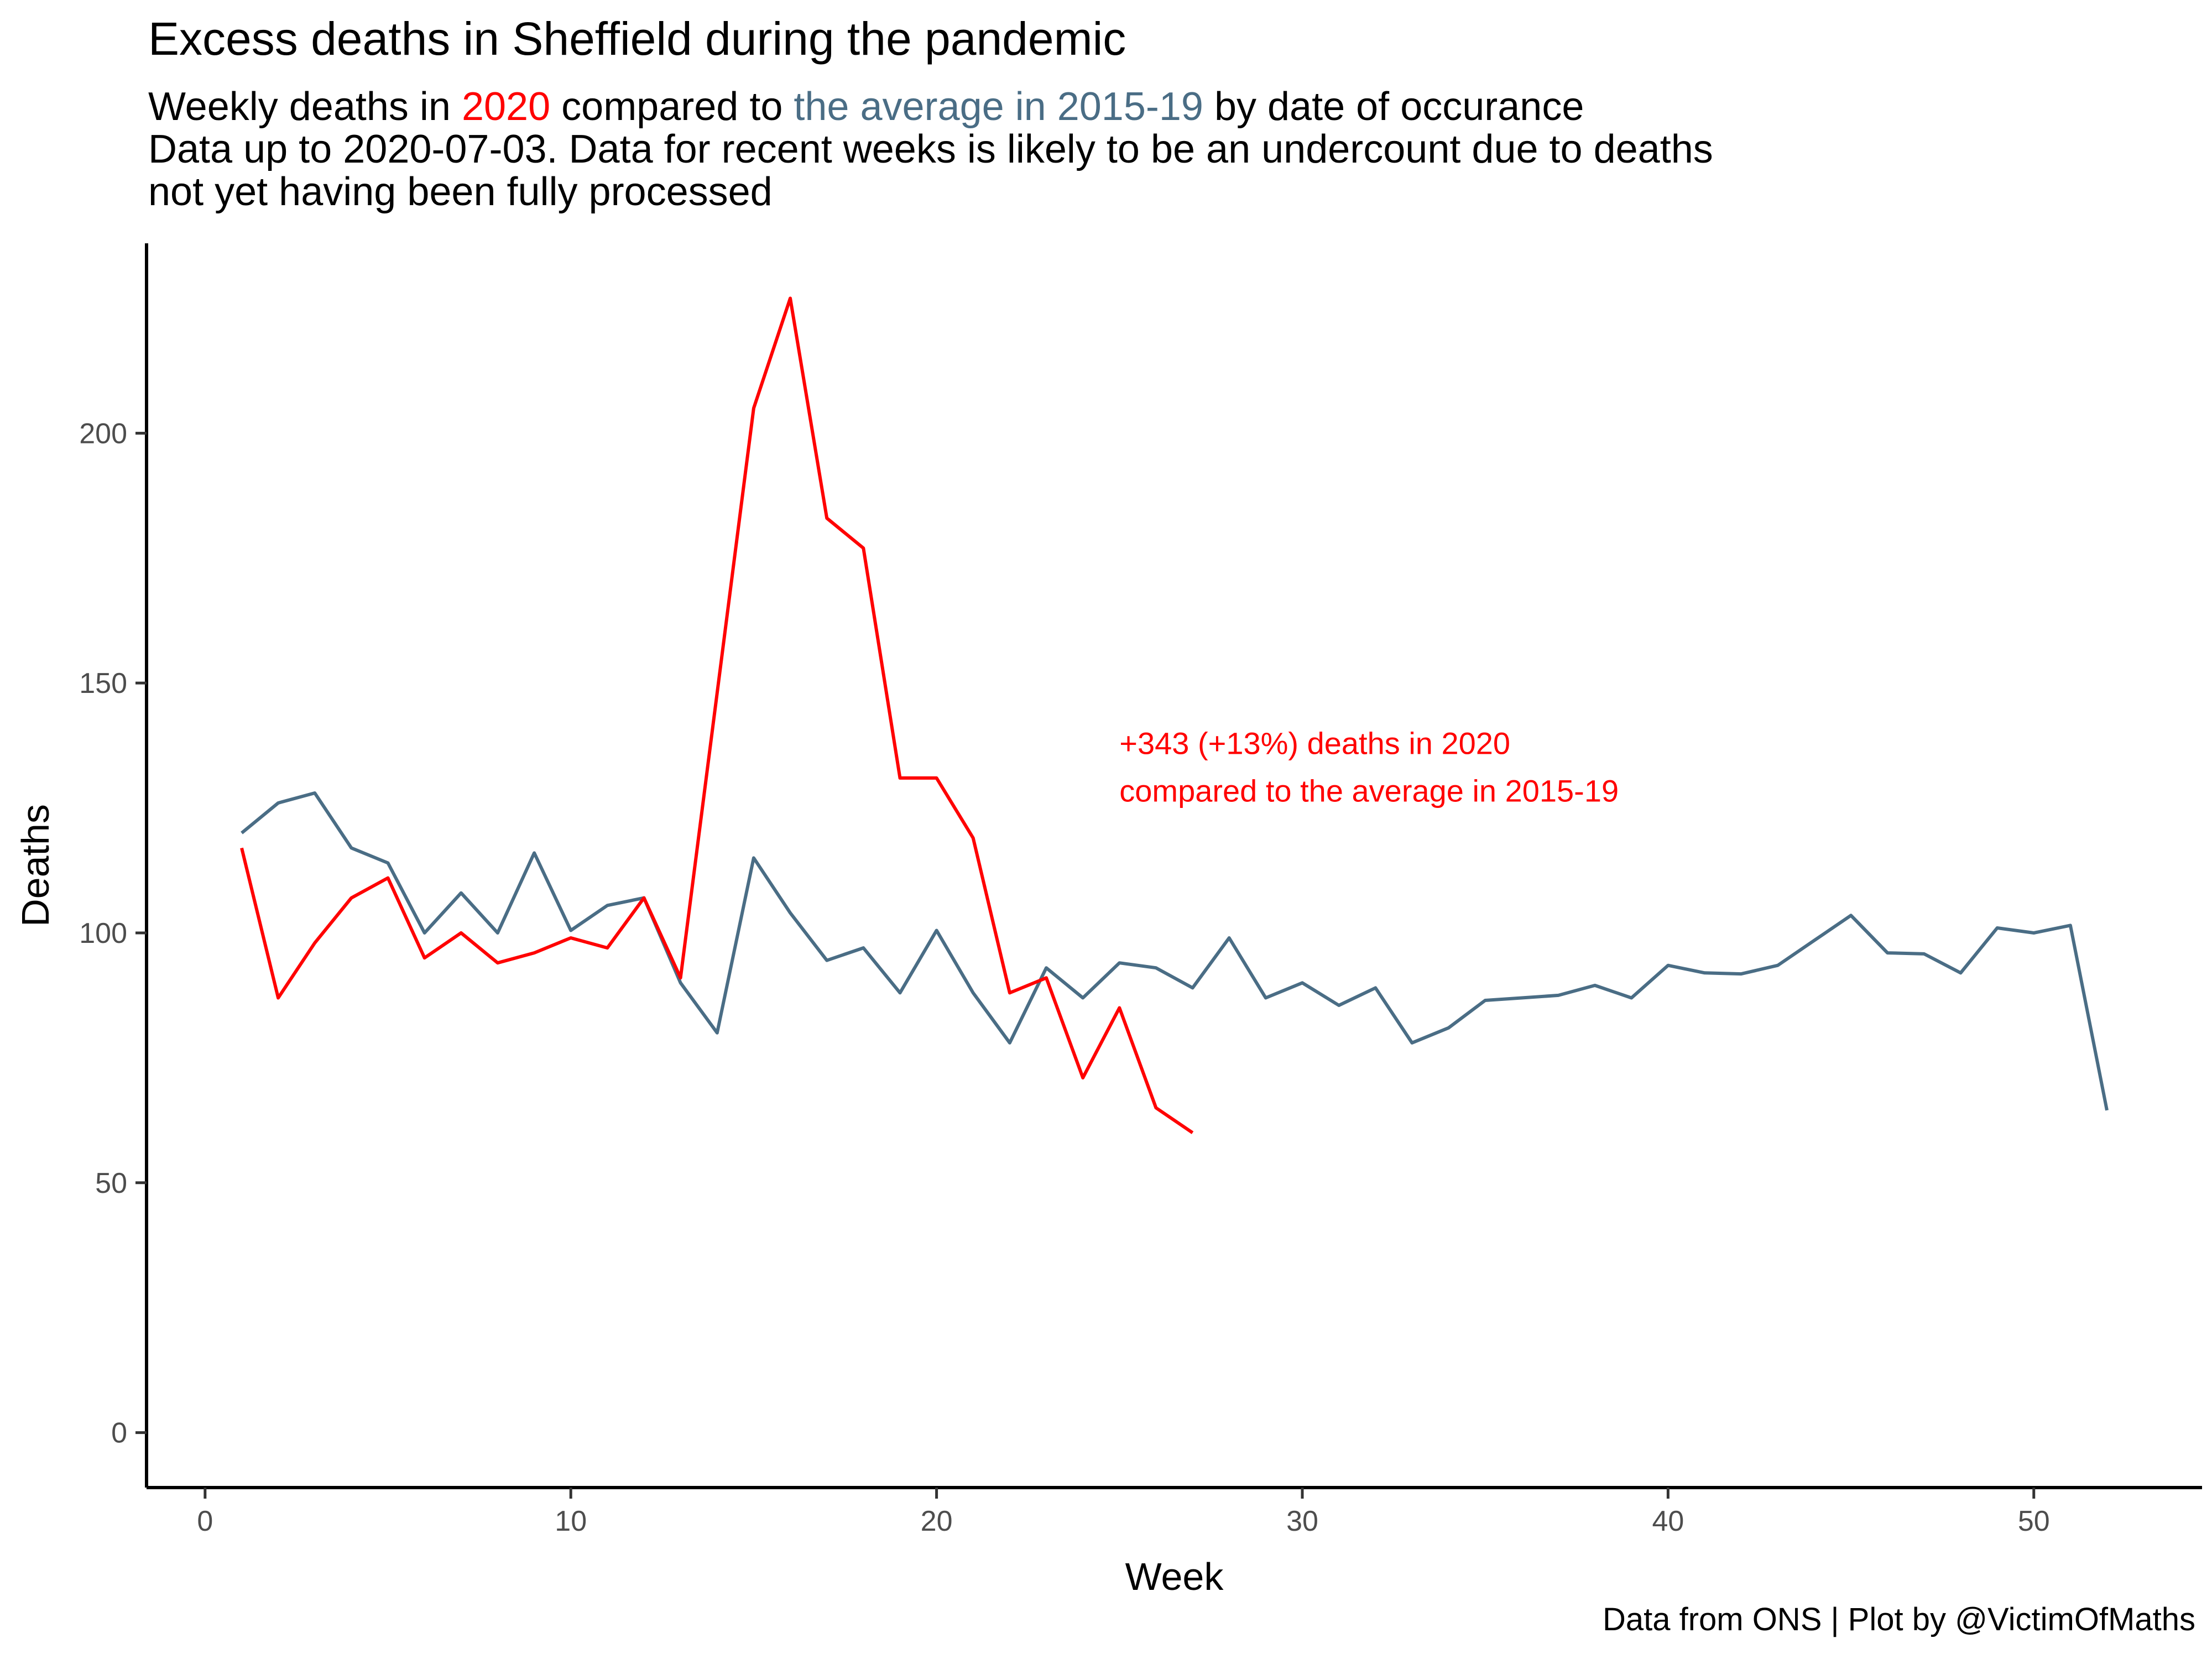 This screenshot has height=1659, width=2212. What do you see at coordinates (1314, 744) in the screenshot?
I see `annotation-line-1: +343 (+13%) deaths in 2020` at bounding box center [1314, 744].